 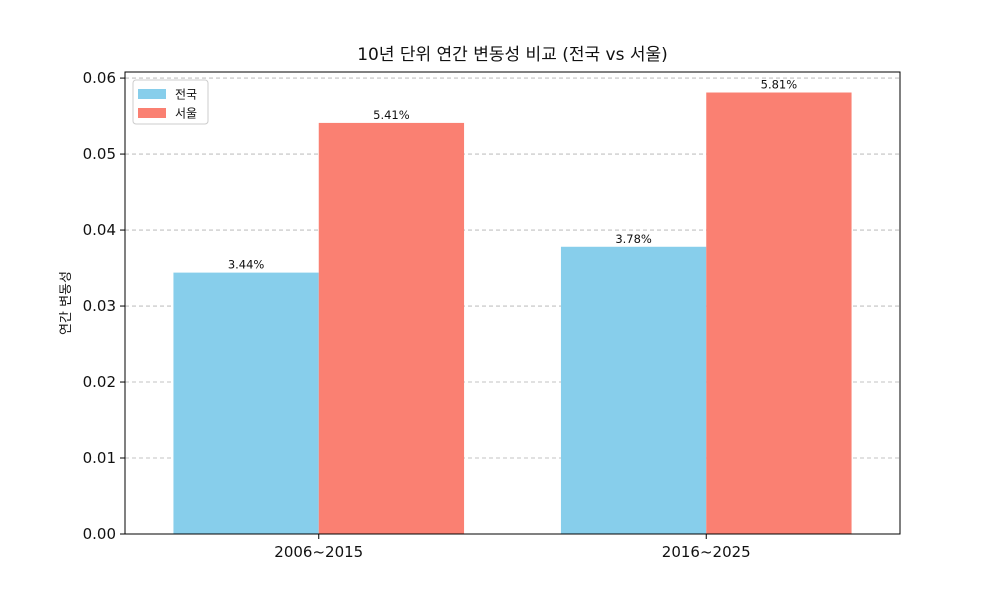 What do you see at coordinates (99, 78) in the screenshot?
I see `y-tick-label: 0.06` at bounding box center [99, 78].